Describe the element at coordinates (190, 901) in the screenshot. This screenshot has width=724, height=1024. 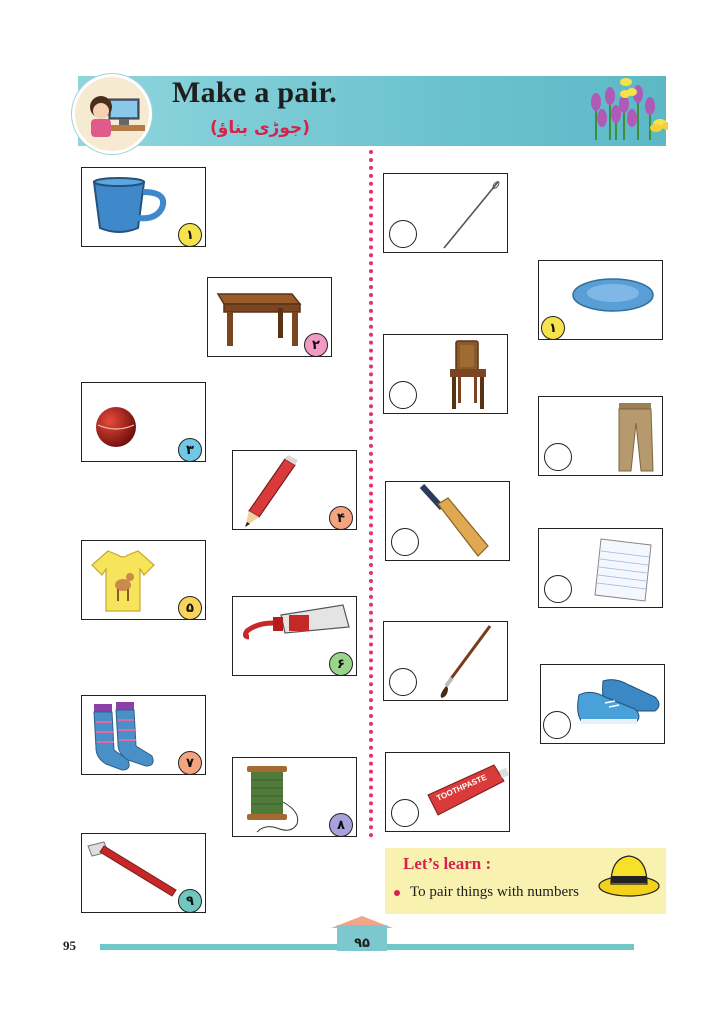
I see `number-badge: ۹` at that location.